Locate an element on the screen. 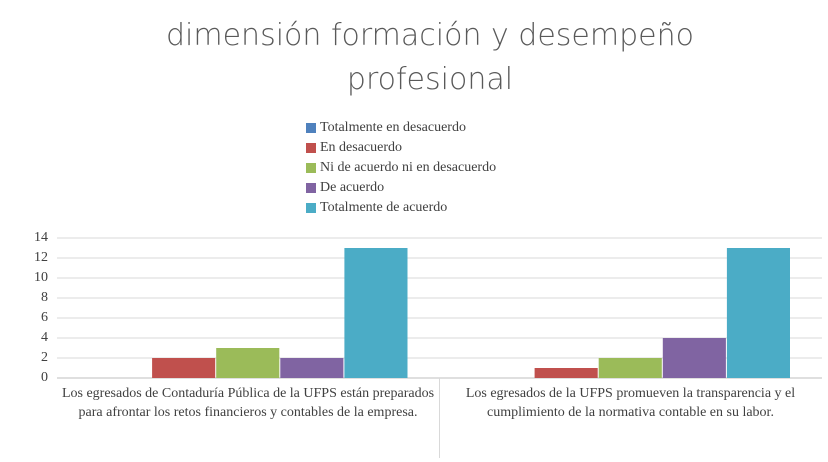  legend-label: Ni de acuerdo ni en desacuerdo is located at coordinates (408, 167).